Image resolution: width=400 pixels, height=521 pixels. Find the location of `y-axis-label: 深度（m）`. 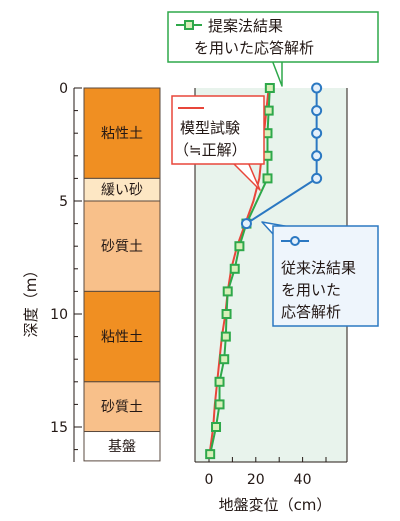

y-axis-label: 深度（m） is located at coordinates (31, 300).